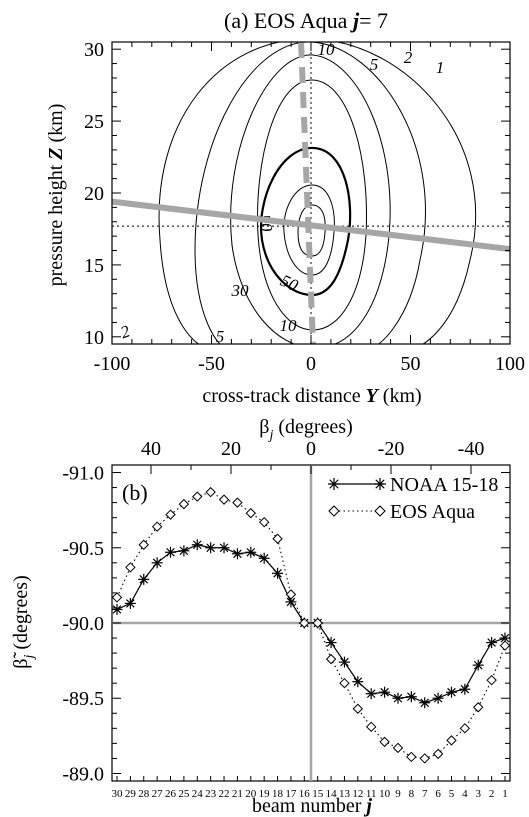  I want to click on contour-label: 50, so click(290, 283).